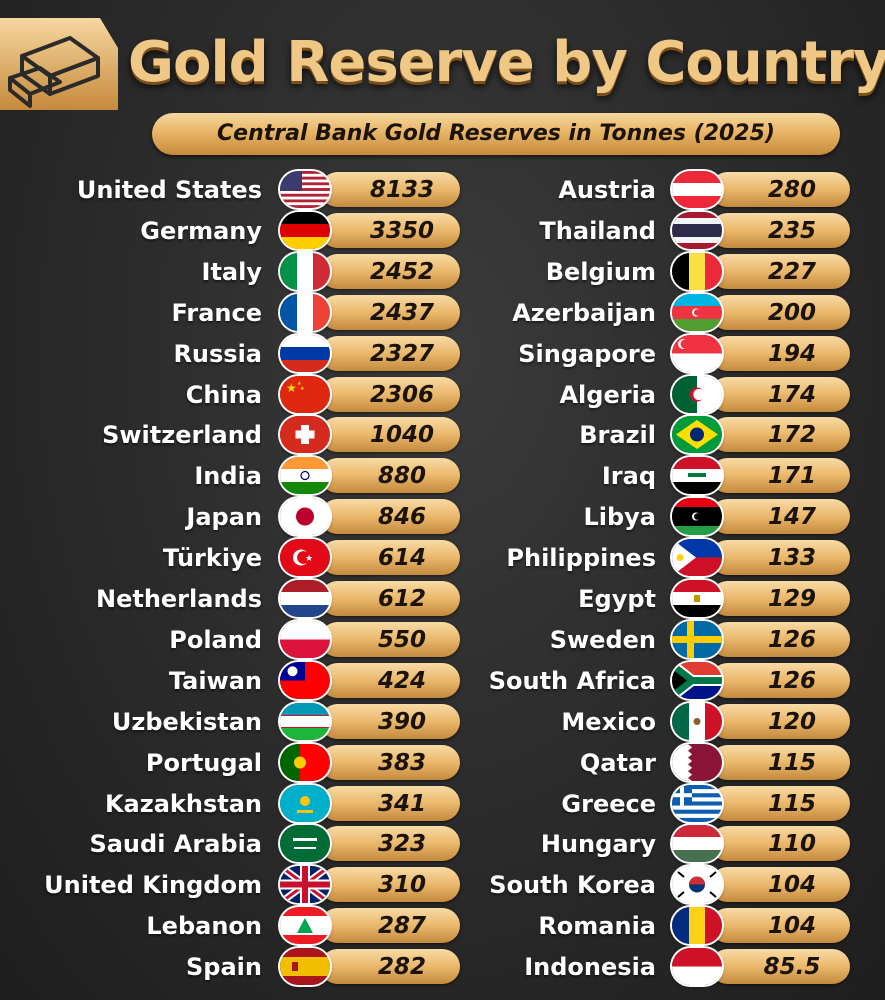 The image size is (885, 1000). I want to click on country-row-iraq: Iraq 171, so click(442, 476).